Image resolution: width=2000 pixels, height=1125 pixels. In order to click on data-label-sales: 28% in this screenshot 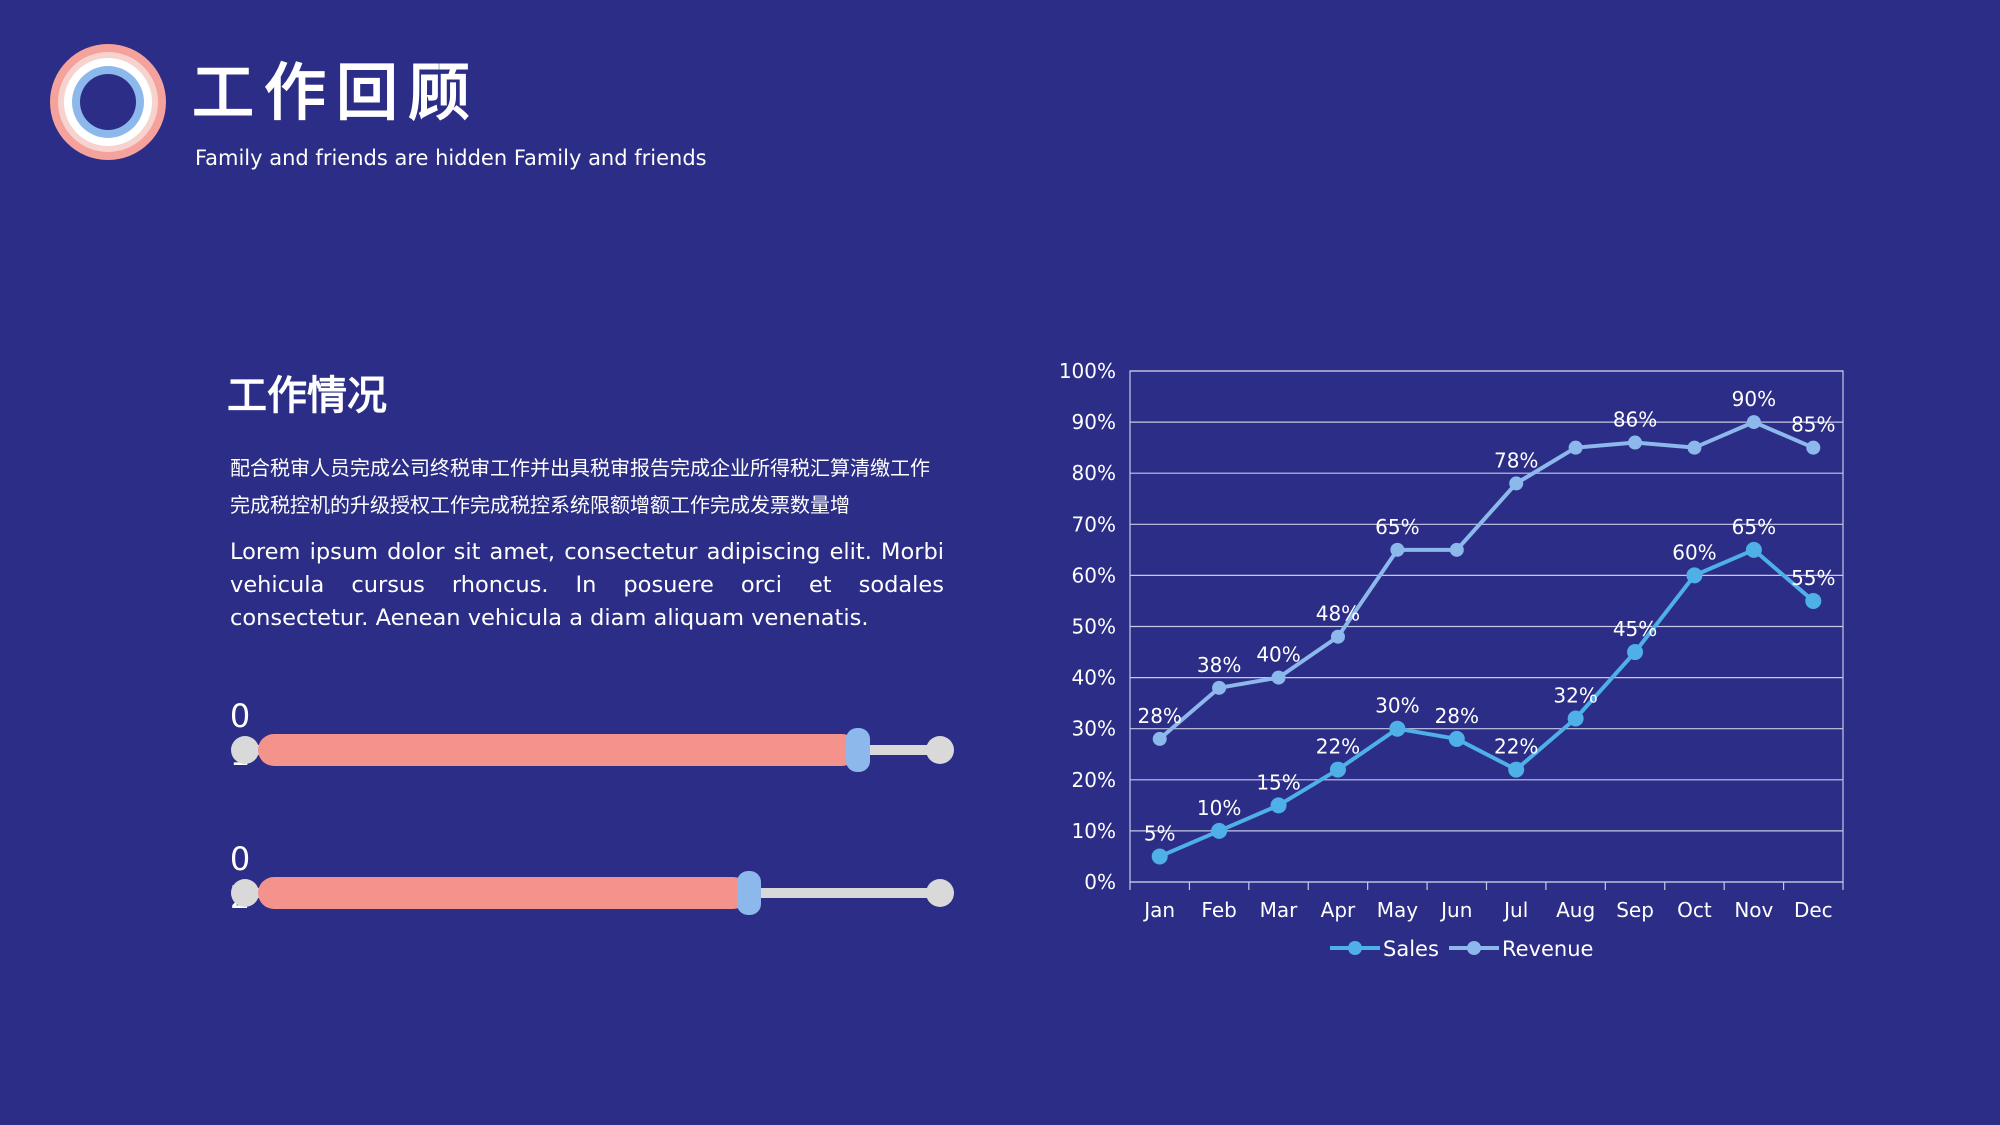, I will do `click(1457, 716)`.